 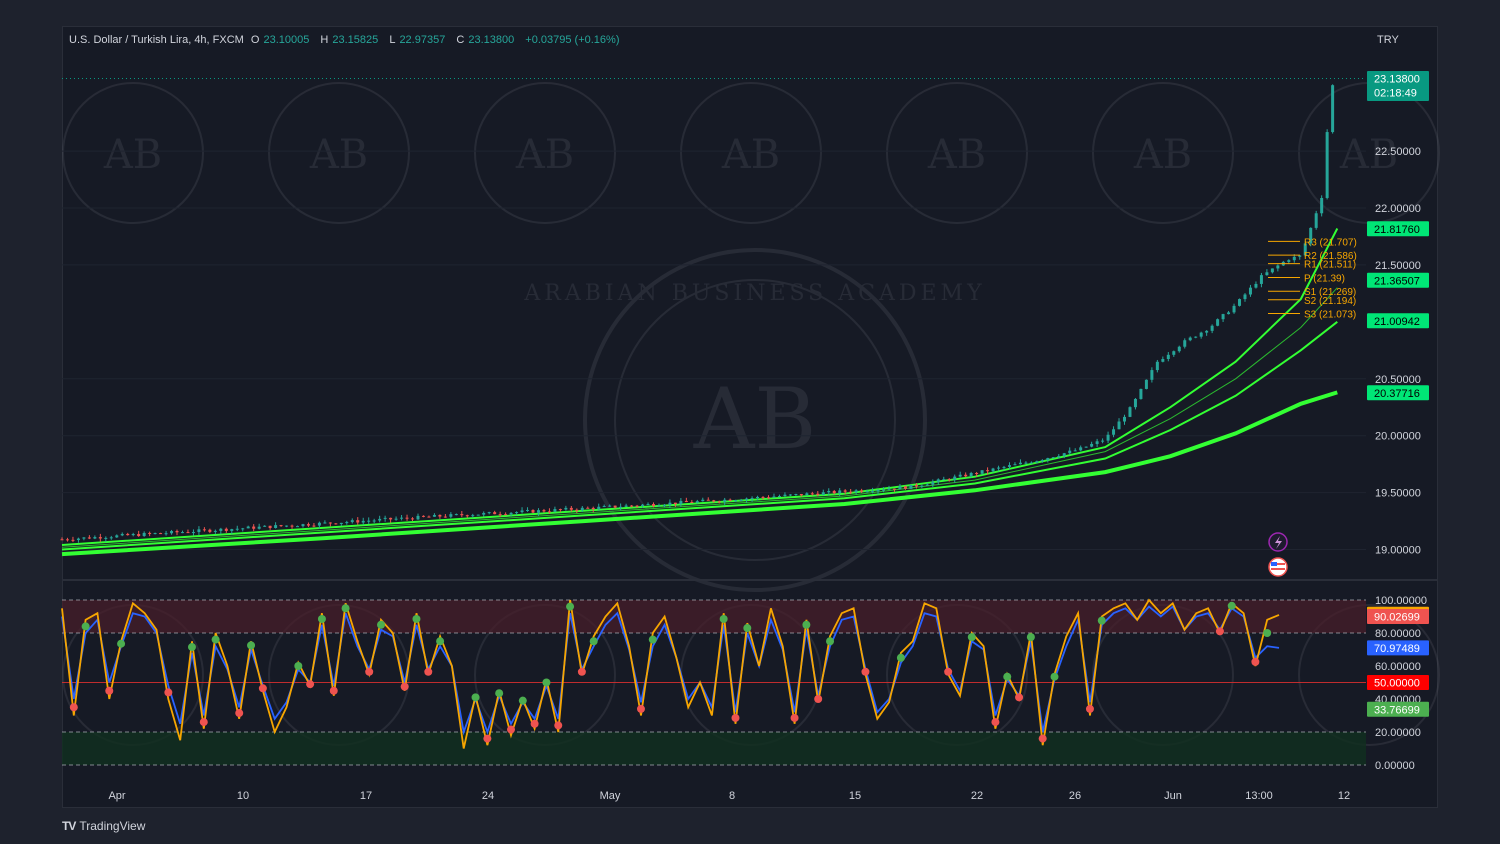 What do you see at coordinates (754, 293) in the screenshot?
I see `watermark-text: ARABIAN BUSINESS ACADEMY` at bounding box center [754, 293].